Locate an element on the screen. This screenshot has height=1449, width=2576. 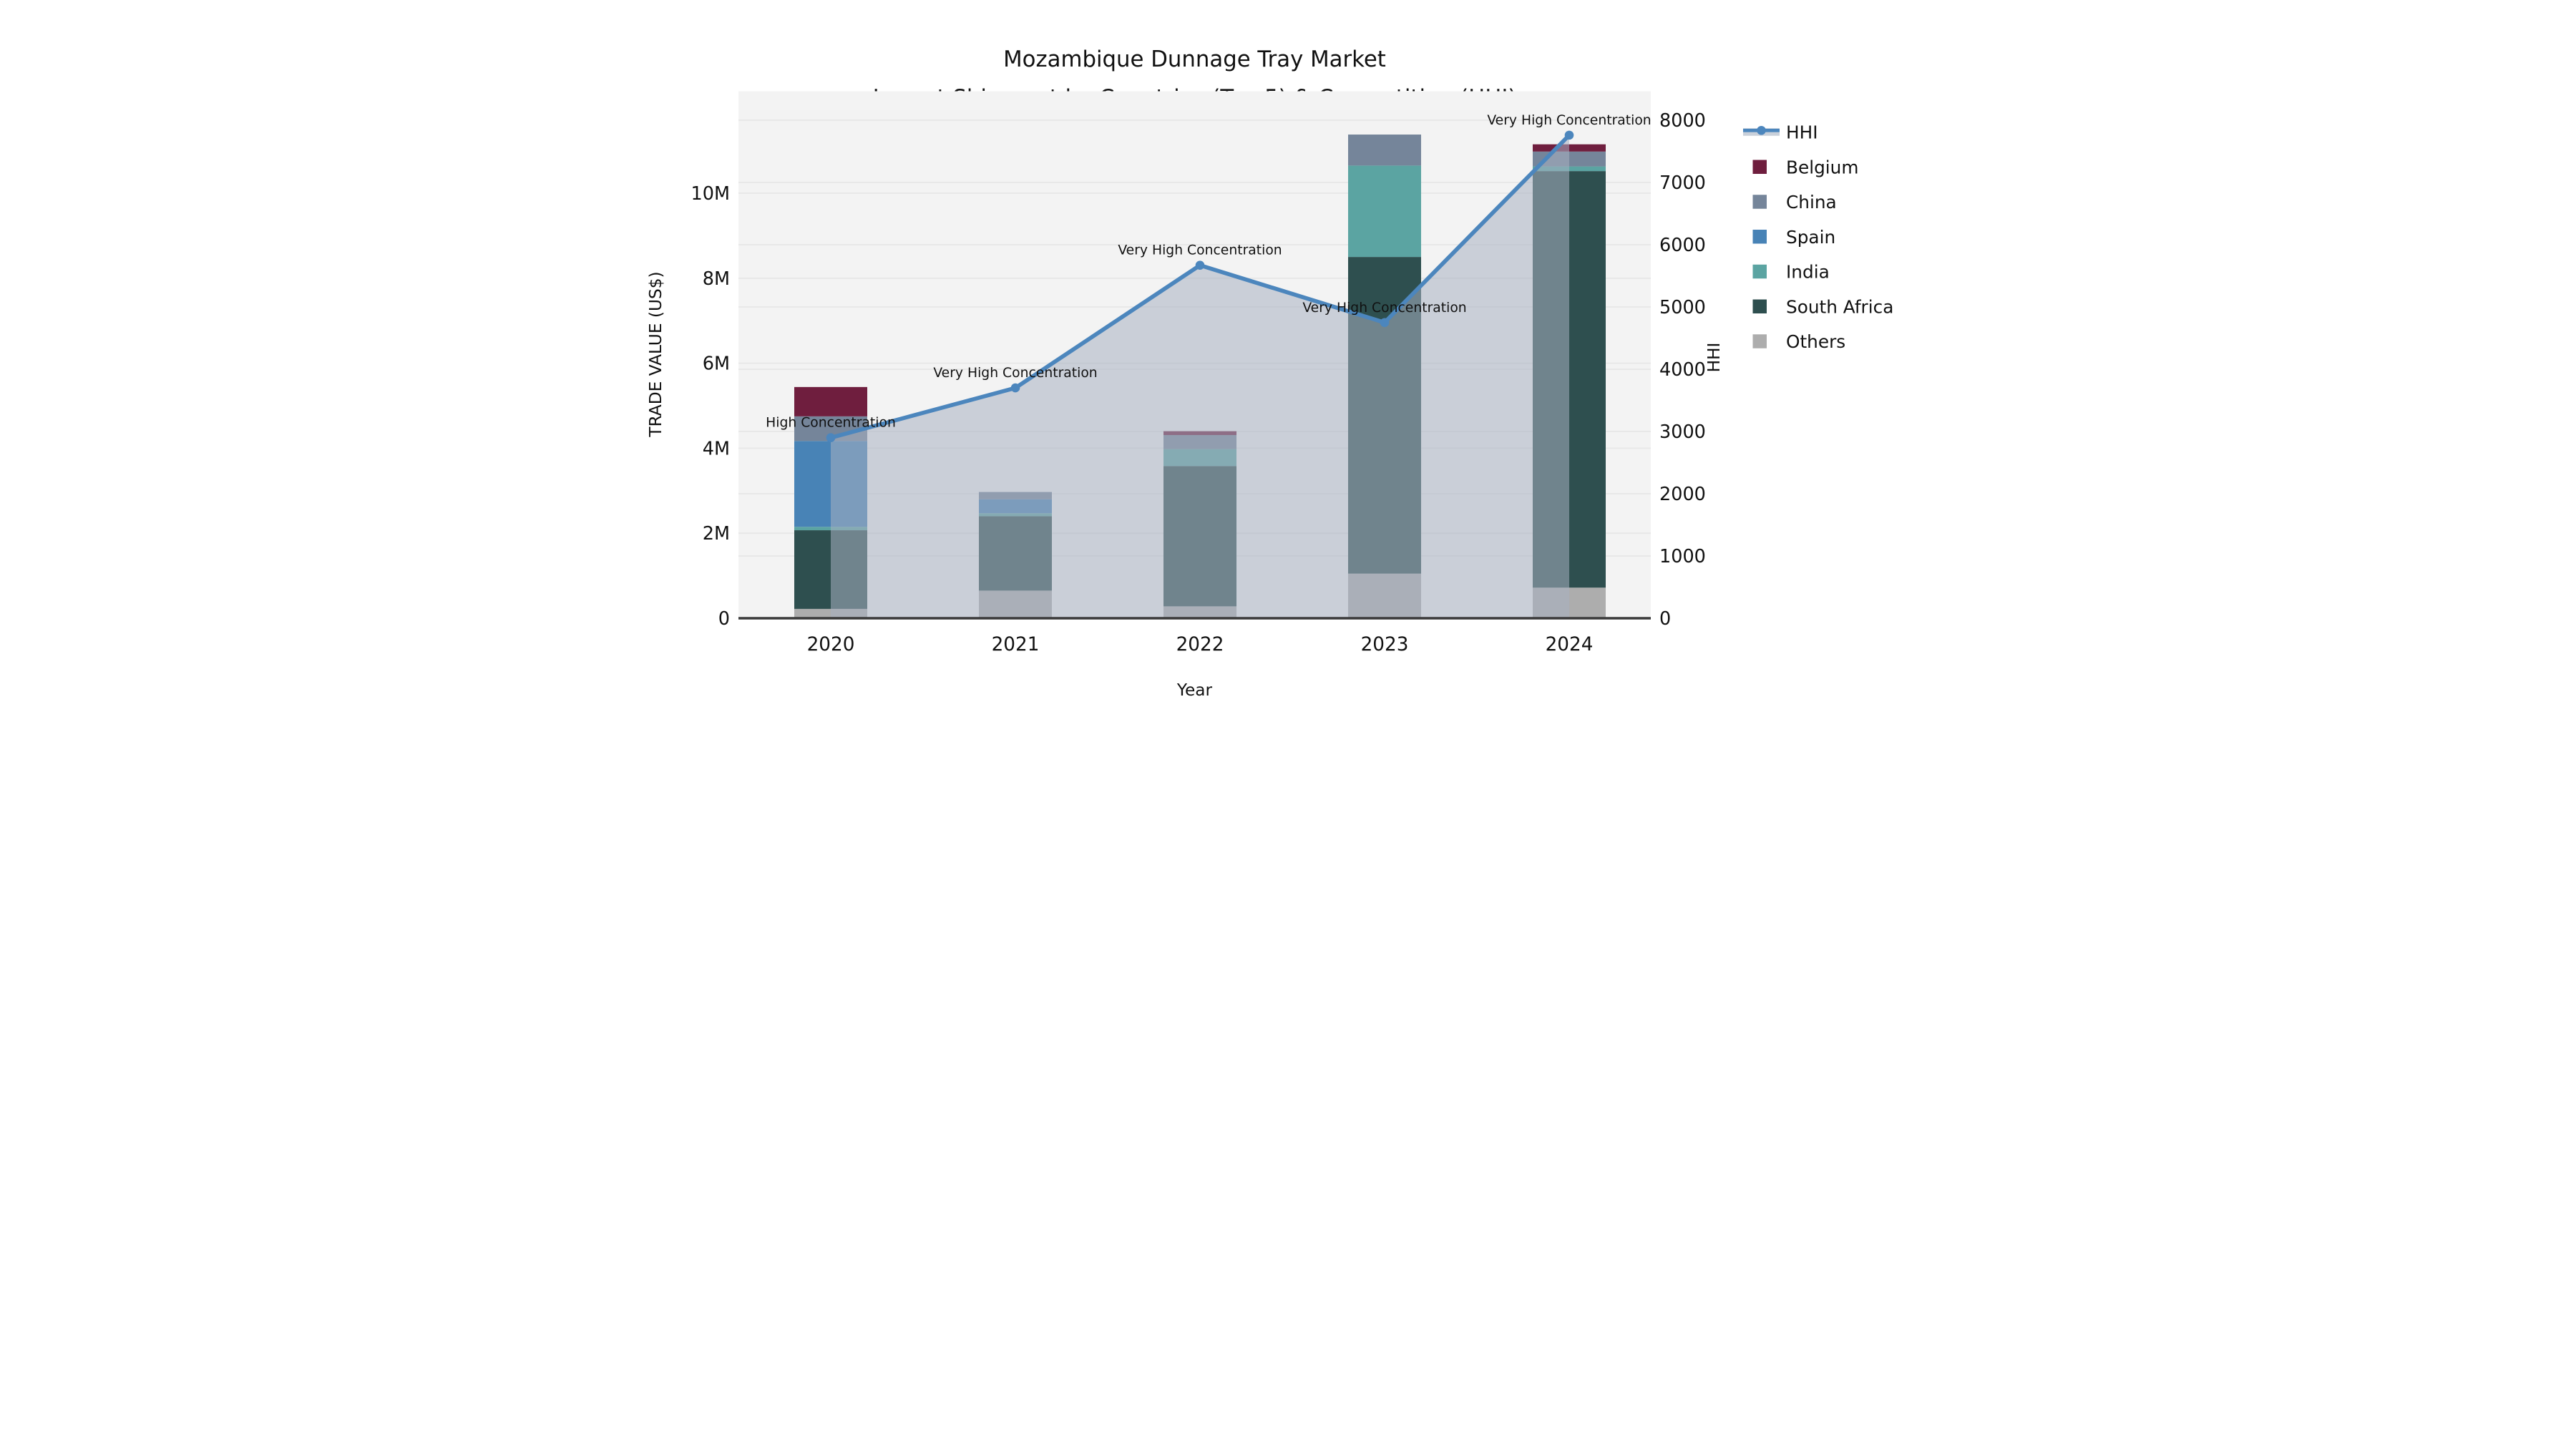
bar-segment-india-2023 is located at coordinates (1384, 211).